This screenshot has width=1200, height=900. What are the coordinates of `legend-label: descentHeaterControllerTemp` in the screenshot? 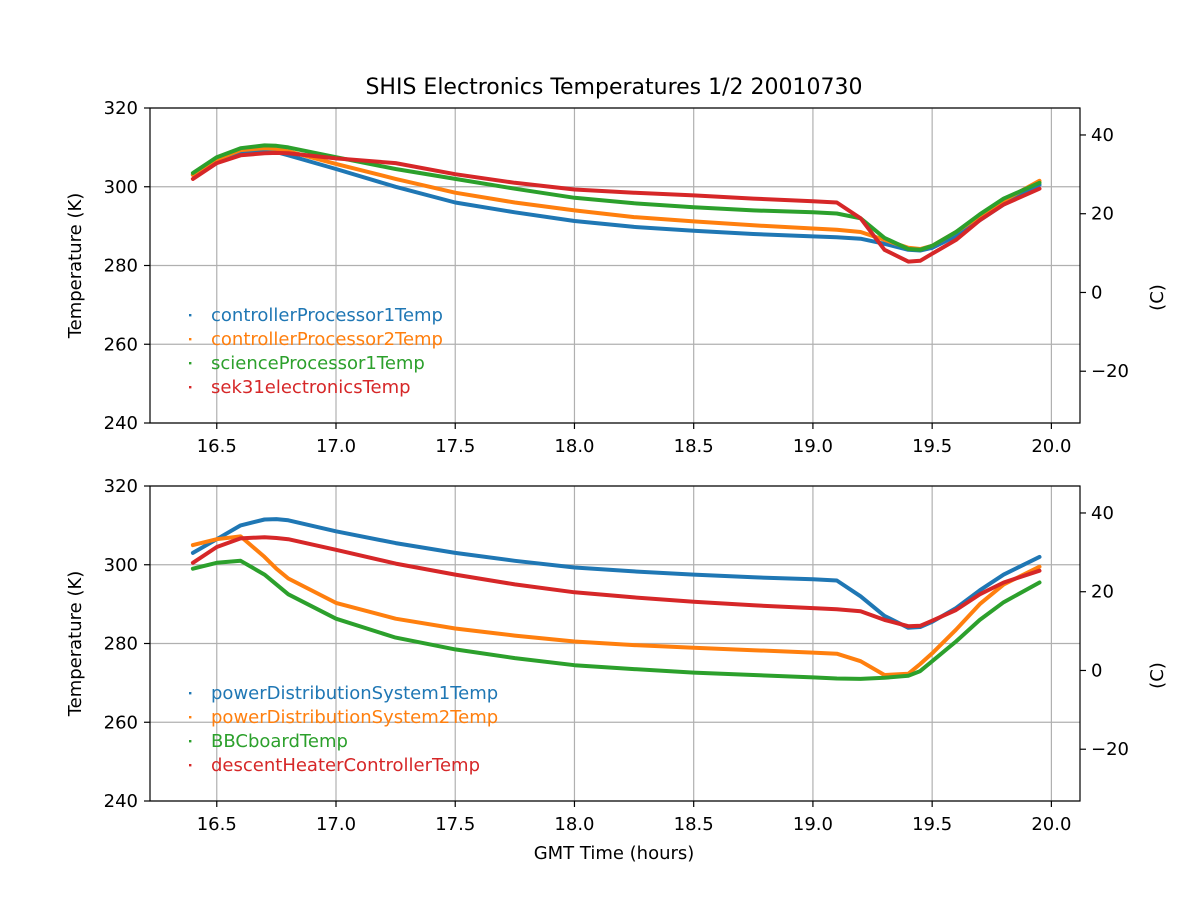 It's located at (345, 765).